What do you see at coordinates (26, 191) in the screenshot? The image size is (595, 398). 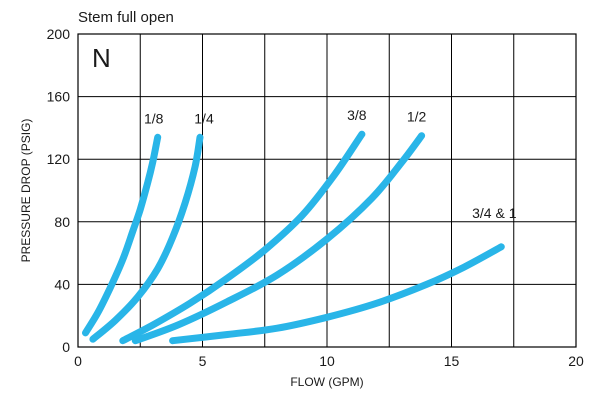 I see `y-axis-title: PRESSURE DROP (PSIG)` at bounding box center [26, 191].